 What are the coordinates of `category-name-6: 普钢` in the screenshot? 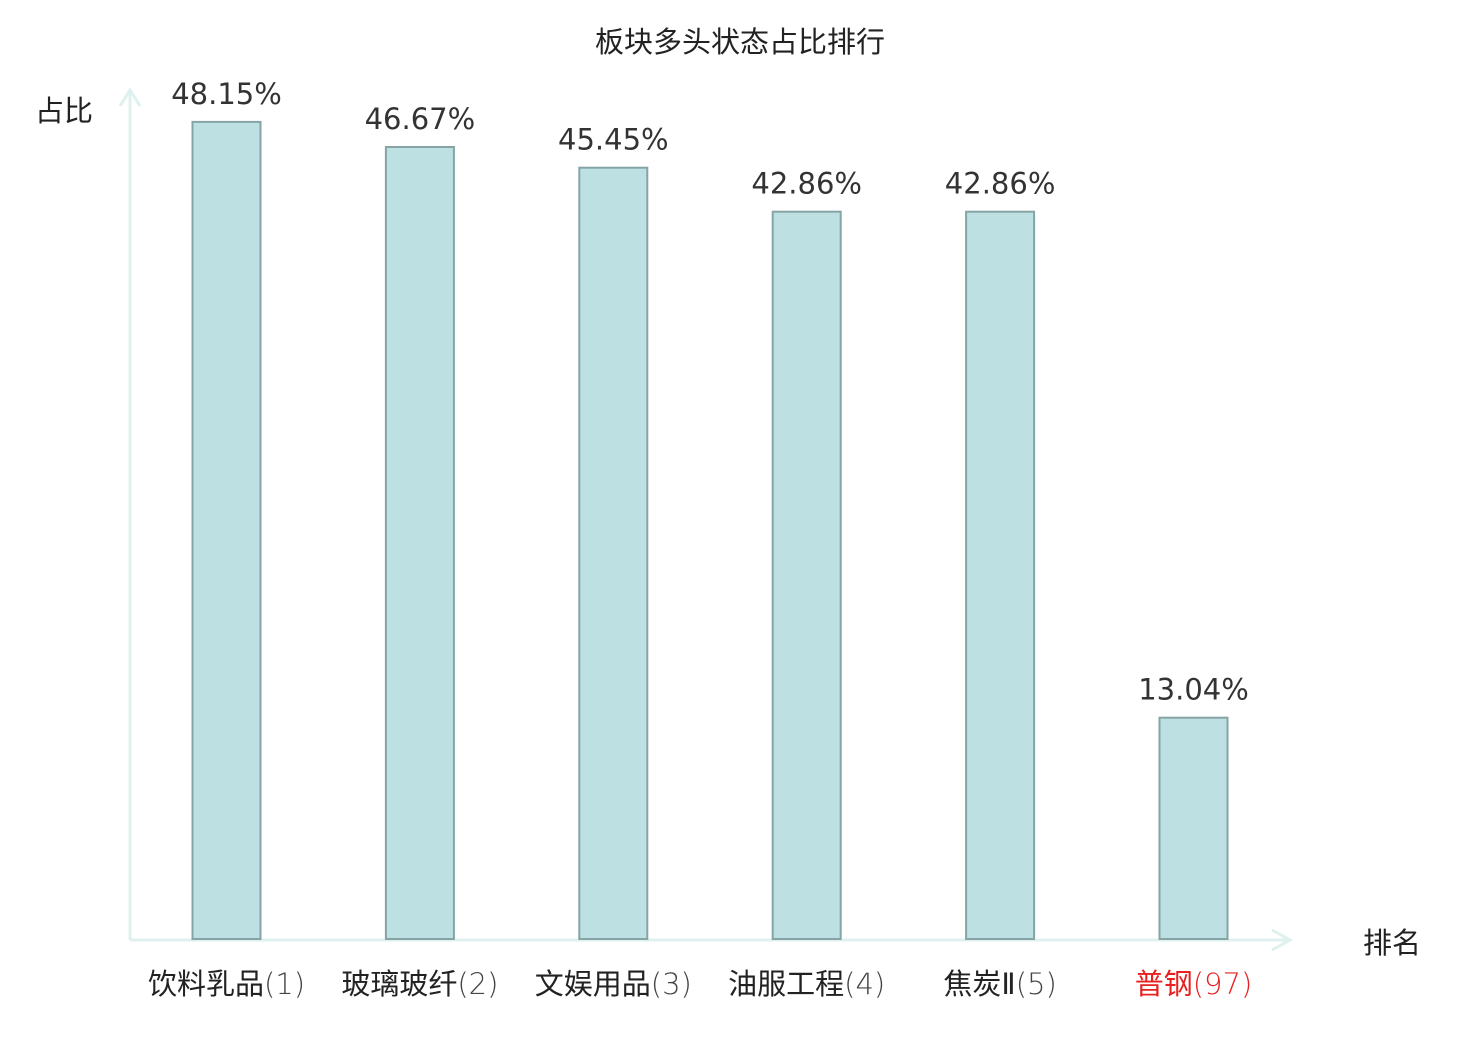 It's located at (1164, 984).